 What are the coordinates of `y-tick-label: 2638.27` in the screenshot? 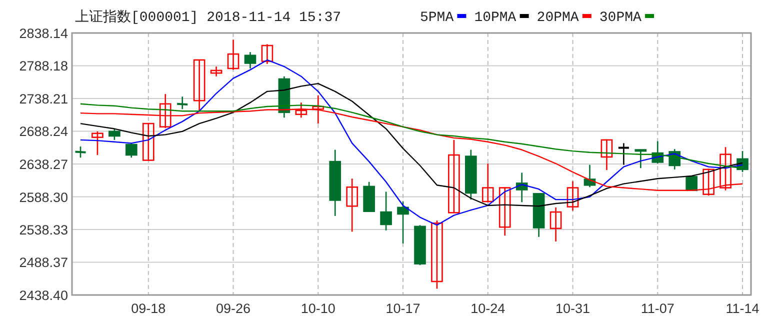 It's located at (43, 164).